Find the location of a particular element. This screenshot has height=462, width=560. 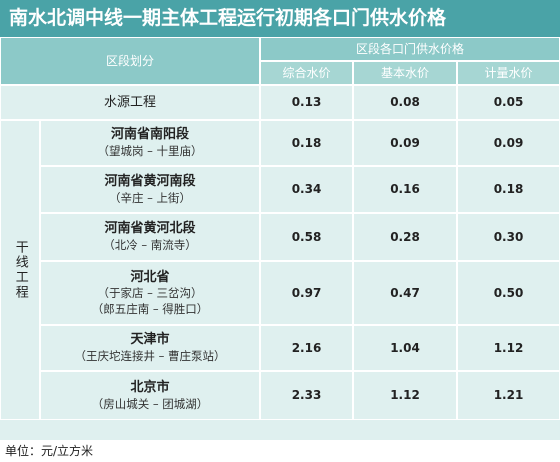

segment-route: （辛庄 – 上街） is located at coordinates (150, 197).